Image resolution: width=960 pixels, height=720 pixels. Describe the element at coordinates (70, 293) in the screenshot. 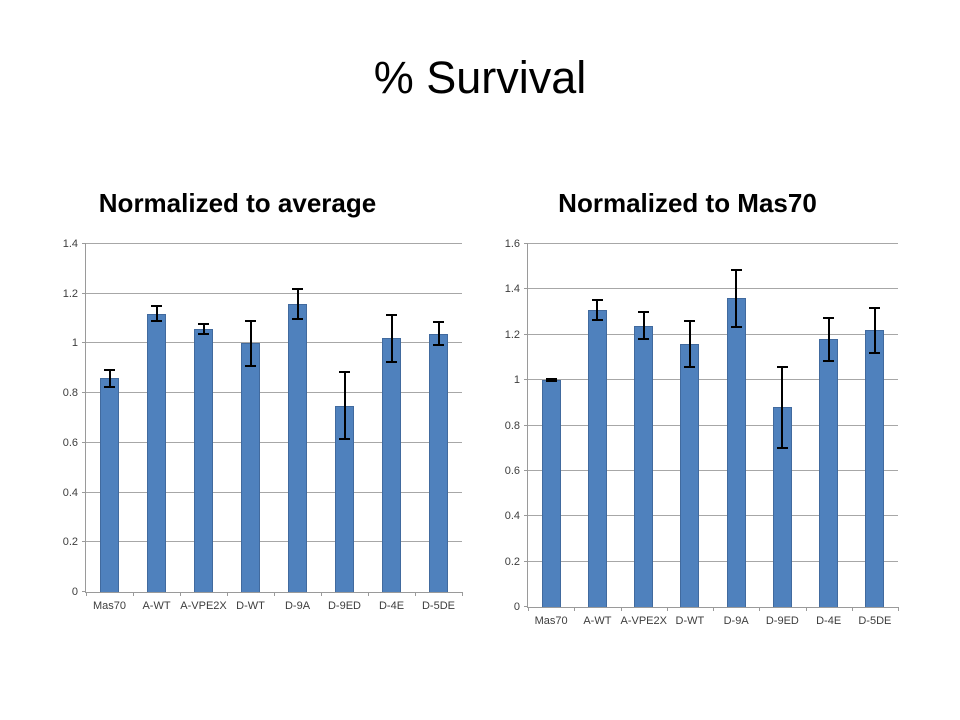

I see `y-tick-label: 1.2` at that location.